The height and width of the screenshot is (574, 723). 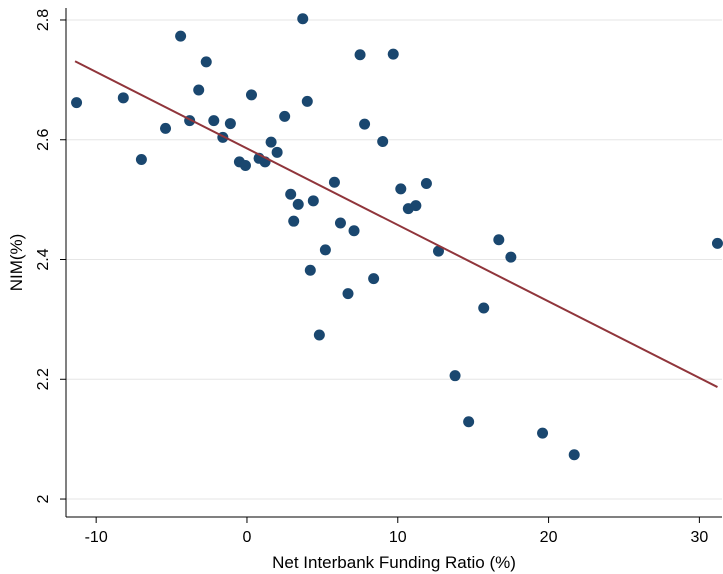 I want to click on y-axis-title: NIM(%), so click(x=16, y=263).